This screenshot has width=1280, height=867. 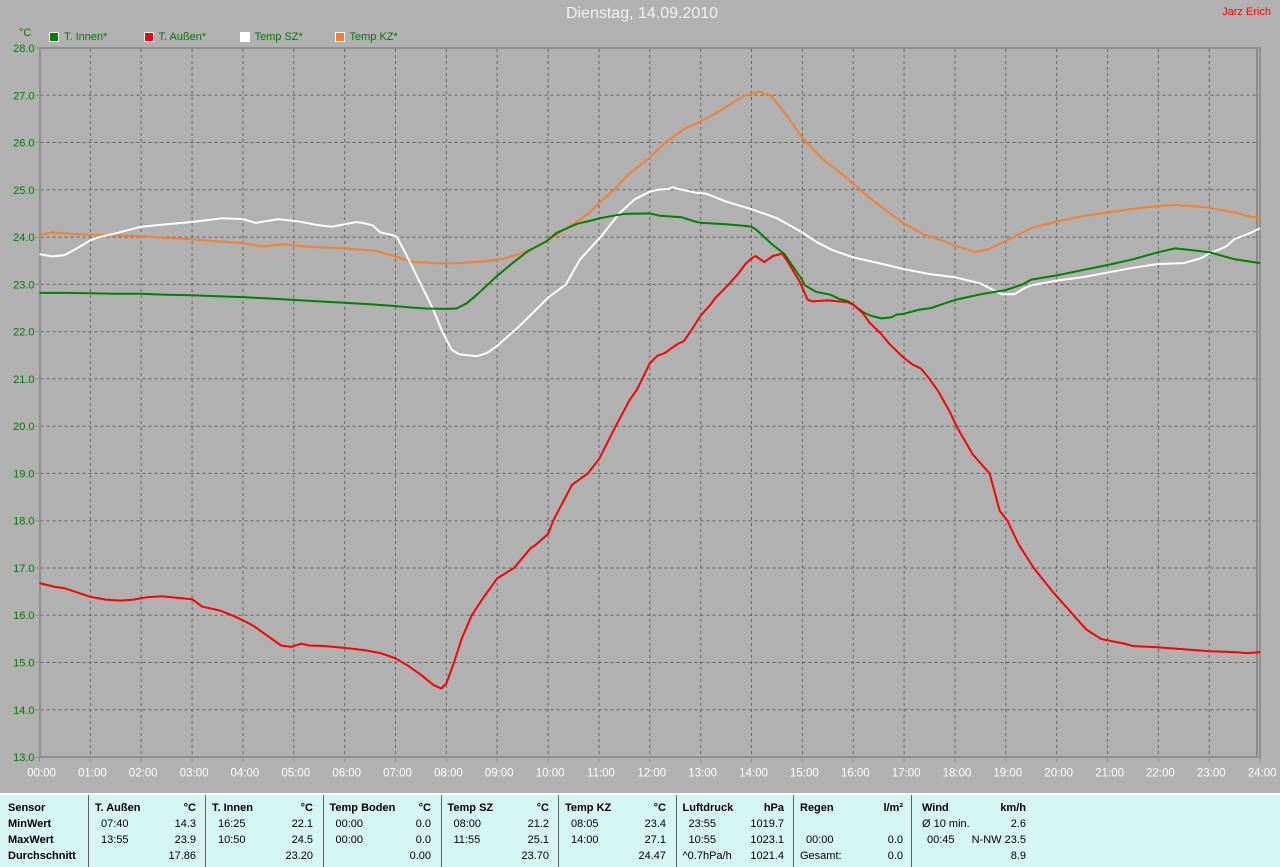 What do you see at coordinates (601, 774) in the screenshot?
I see `svg-text: 11:00` at bounding box center [601, 774].